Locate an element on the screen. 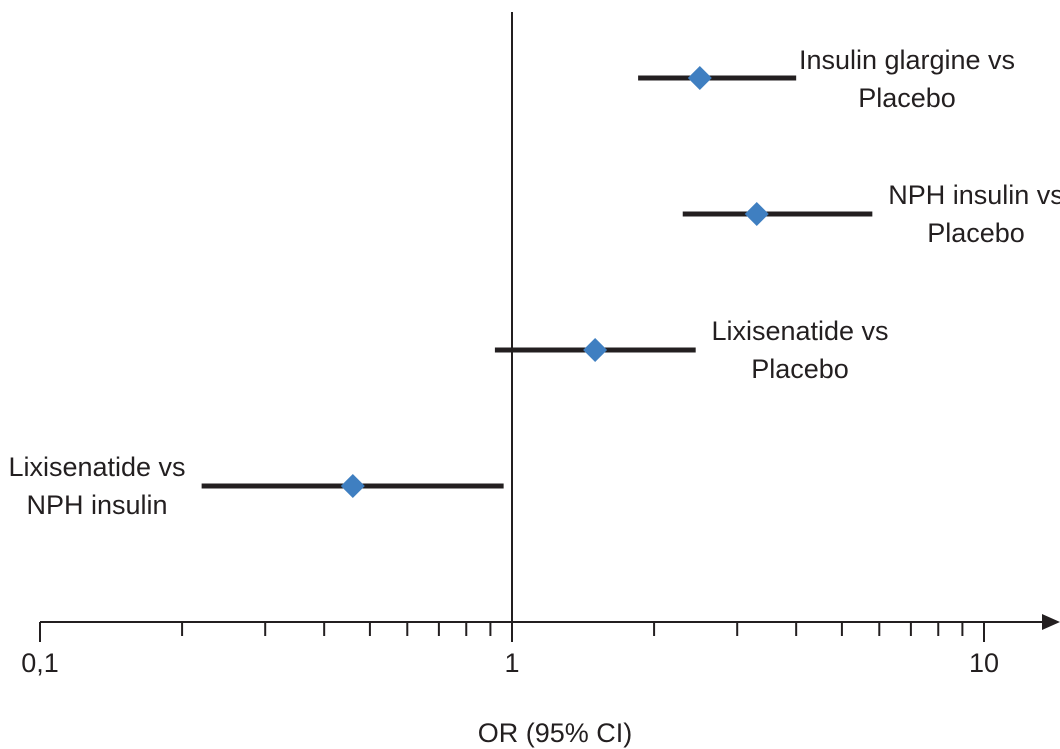 The image size is (1060, 749). estimate-row: Lixisenatide vs Placebo is located at coordinates (691, 350).